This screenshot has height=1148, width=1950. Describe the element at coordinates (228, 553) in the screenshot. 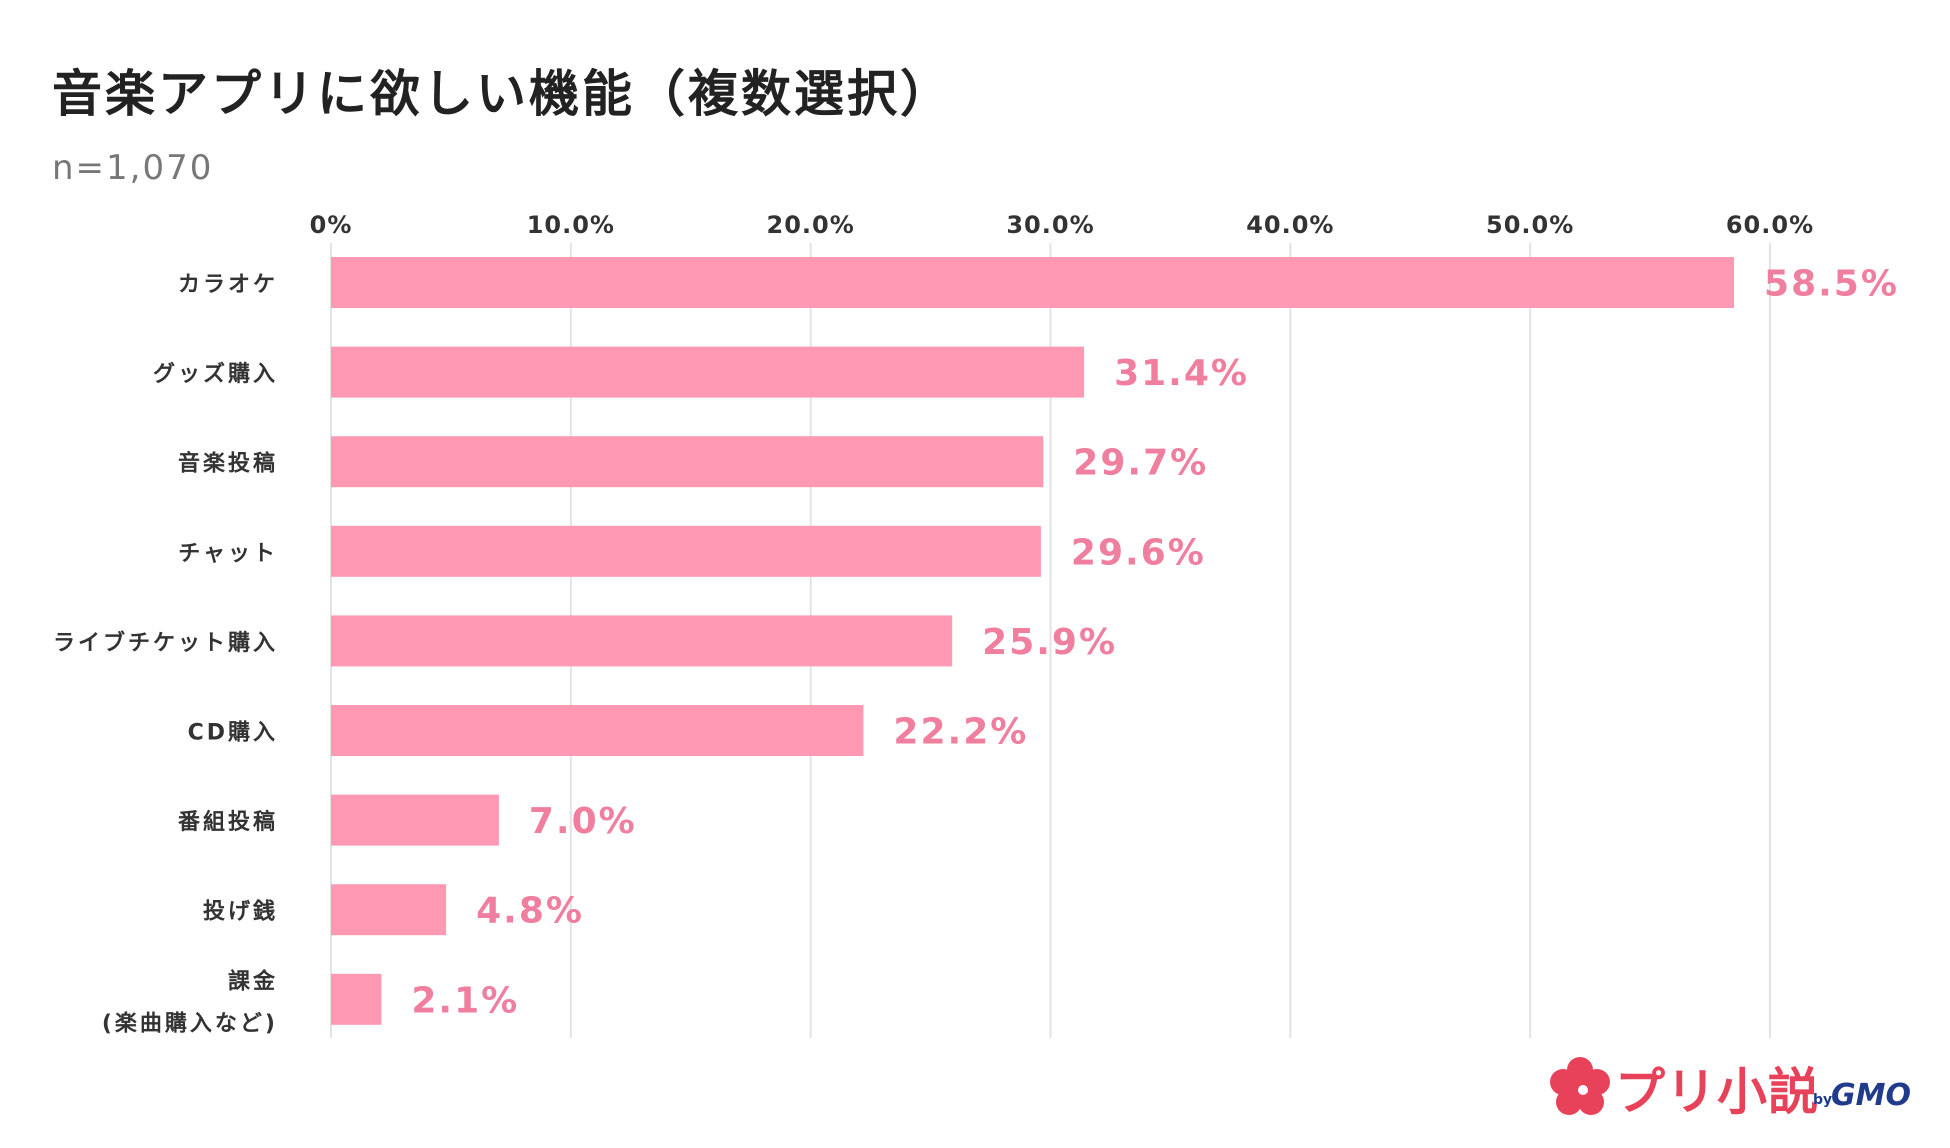

I see `category-label: チャット` at that location.